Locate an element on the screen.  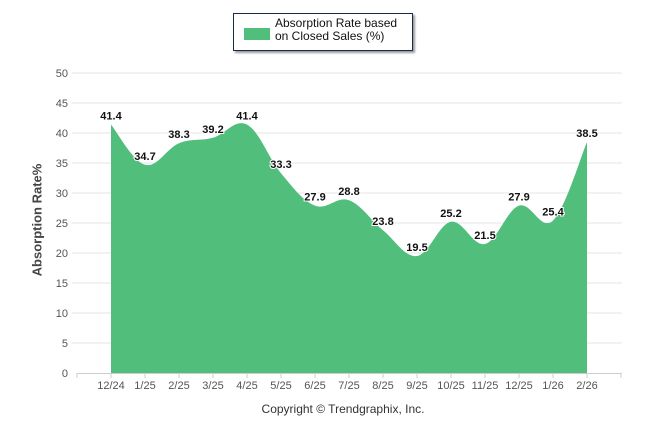
y-tick-label: 20 is located at coordinates (62, 254).